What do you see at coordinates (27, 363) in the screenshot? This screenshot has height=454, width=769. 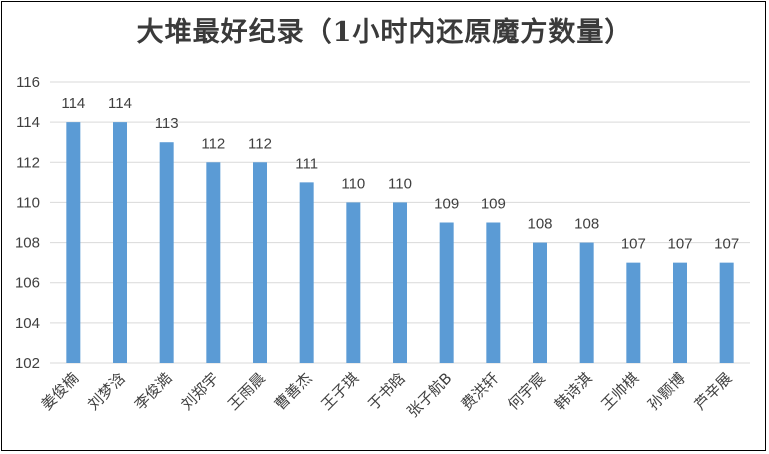 I see `y-tick-label: 102` at bounding box center [27, 363].